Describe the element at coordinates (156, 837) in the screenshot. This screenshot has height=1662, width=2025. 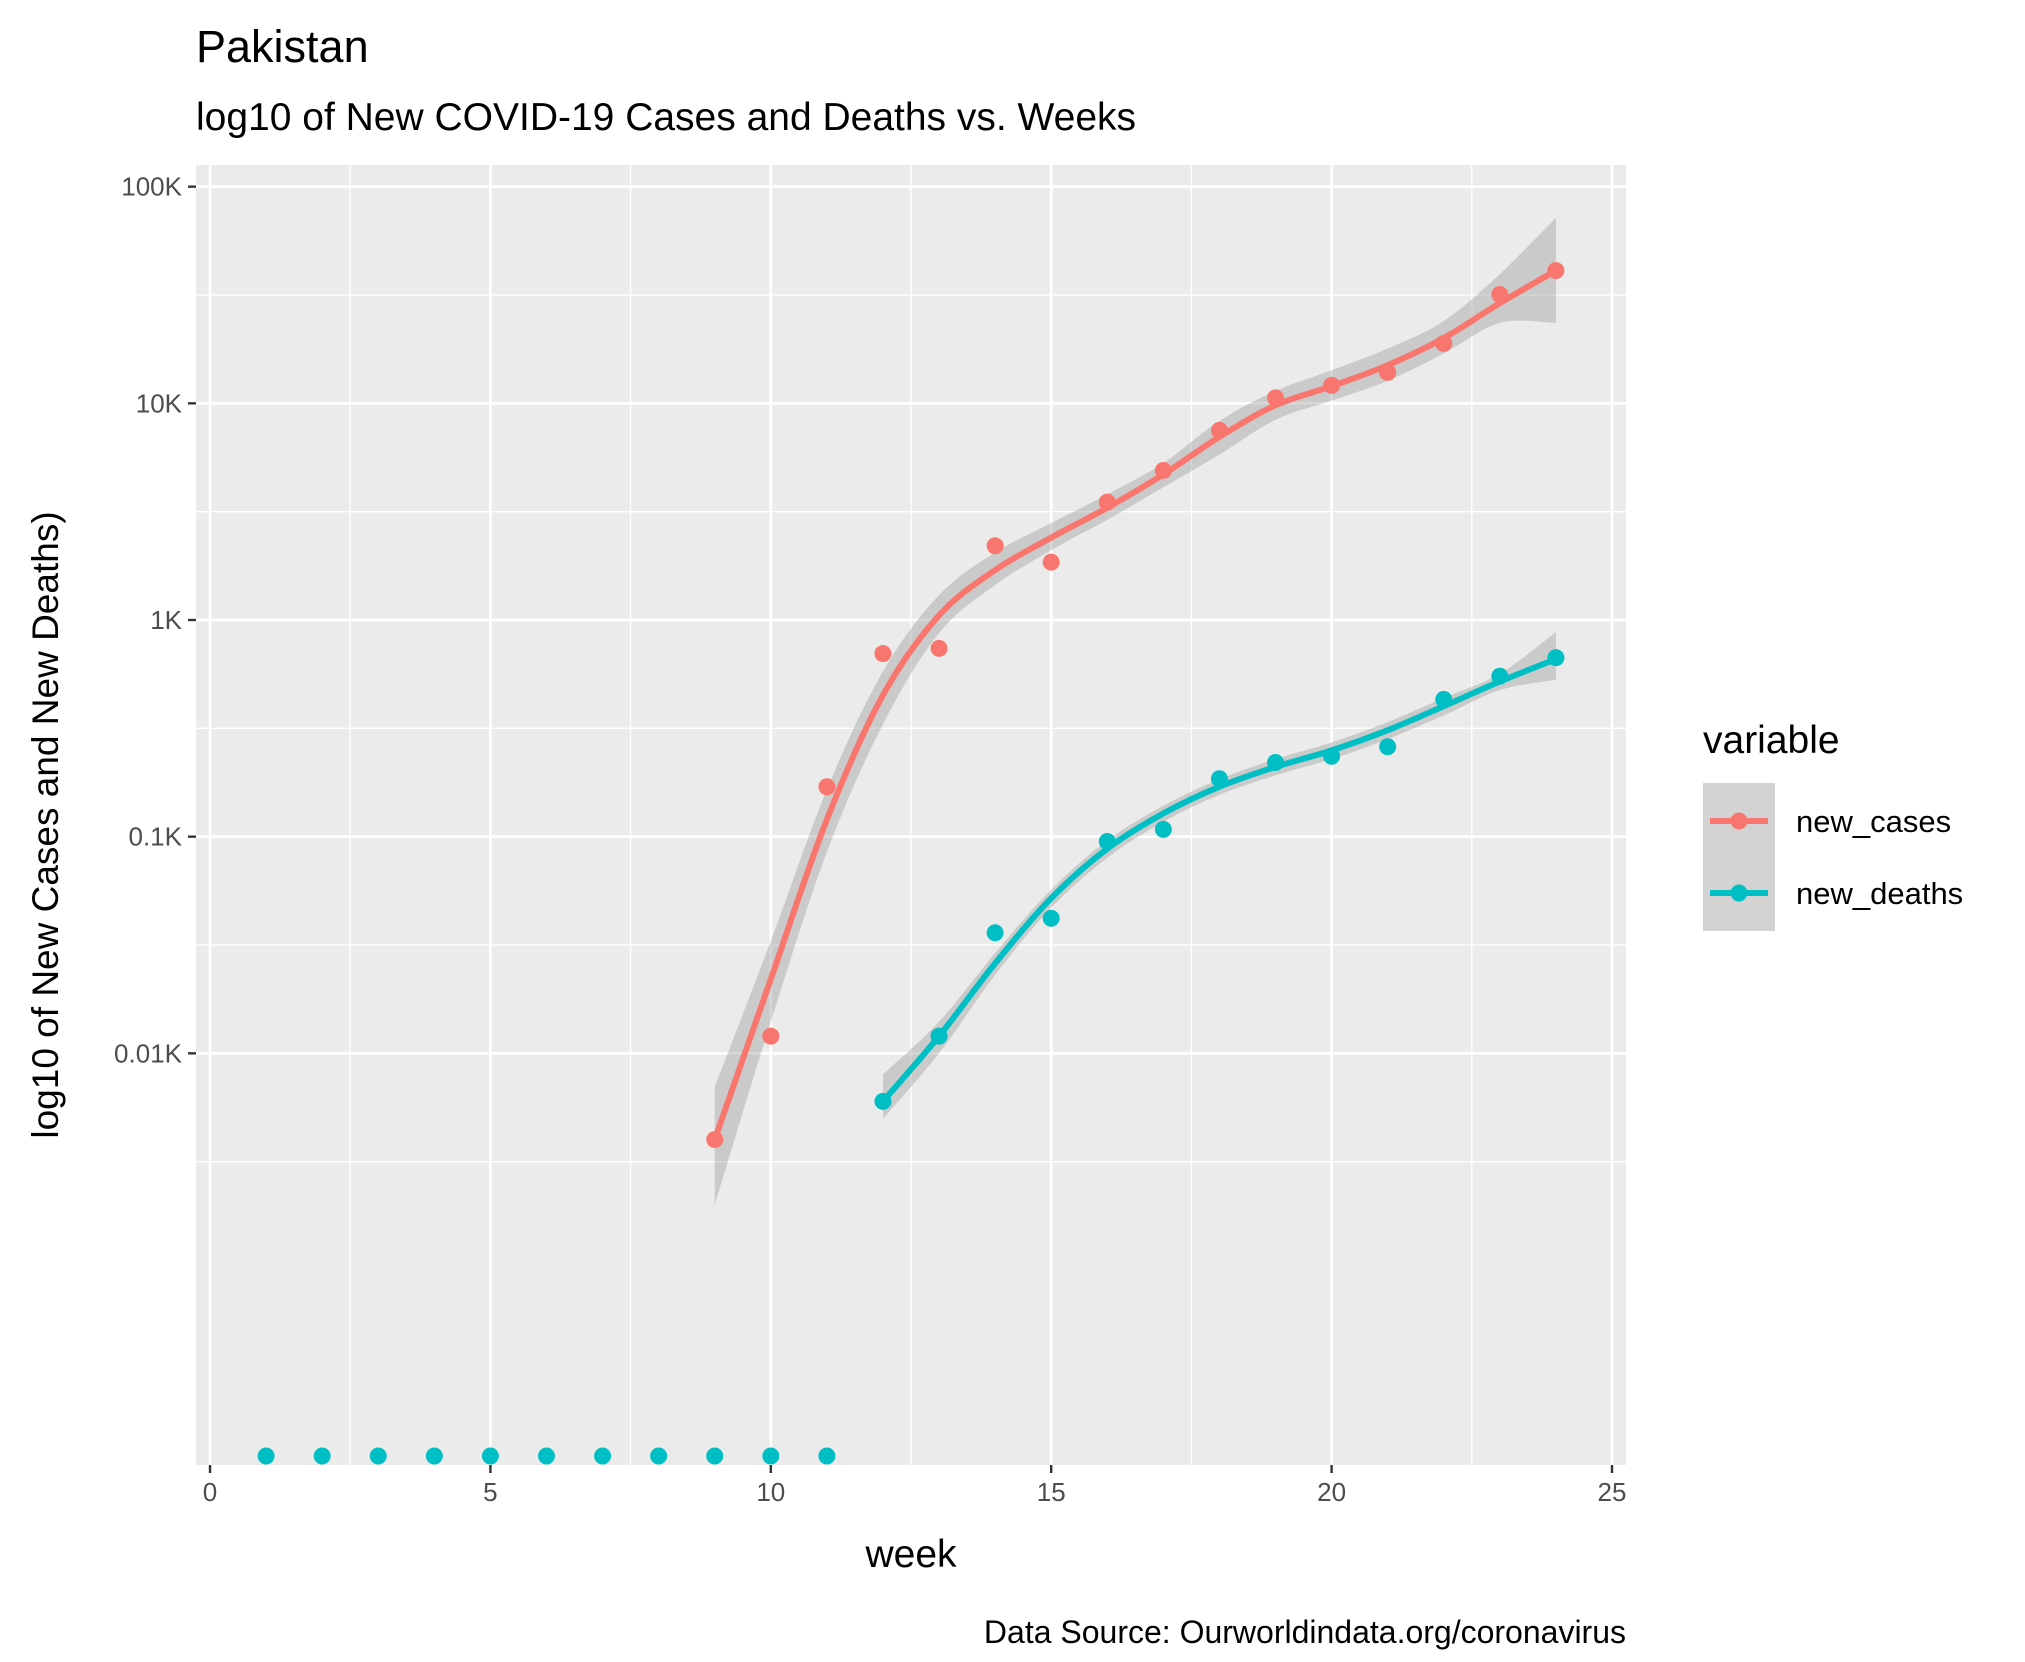
I see `y-tick-label: 0.1K` at that location.